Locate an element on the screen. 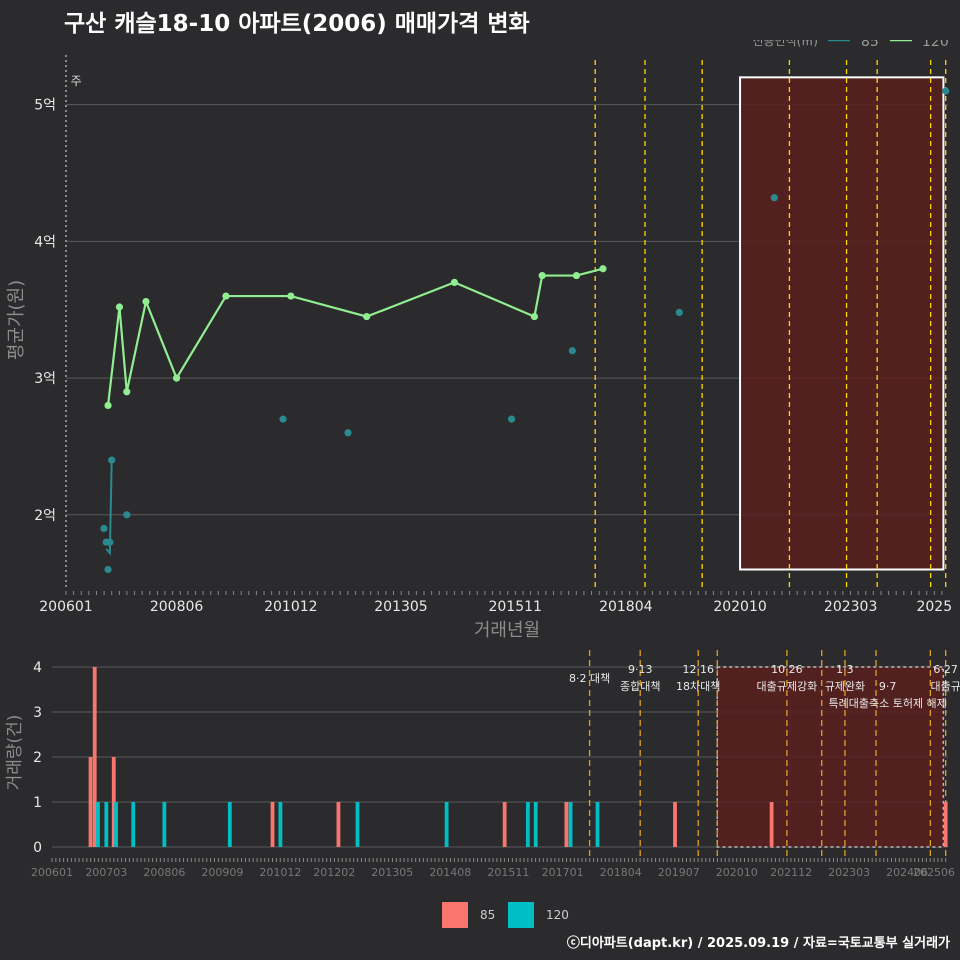 Image resolution: width=960 pixels, height=960 pixels. x-tick-label: 201408 is located at coordinates (450, 872).